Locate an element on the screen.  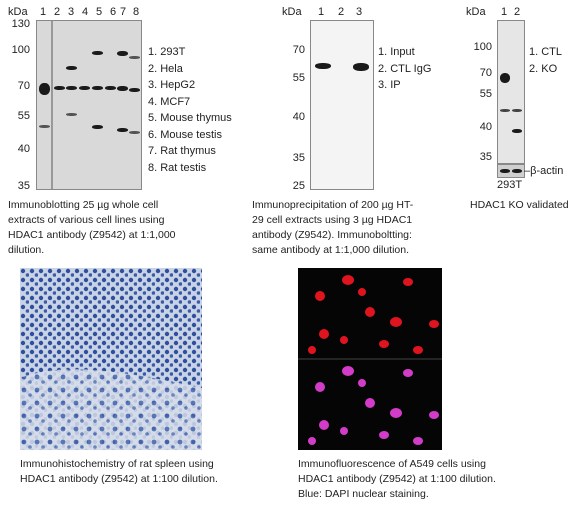
legend-item: 3. HepG2 is located at coordinates (172, 85).